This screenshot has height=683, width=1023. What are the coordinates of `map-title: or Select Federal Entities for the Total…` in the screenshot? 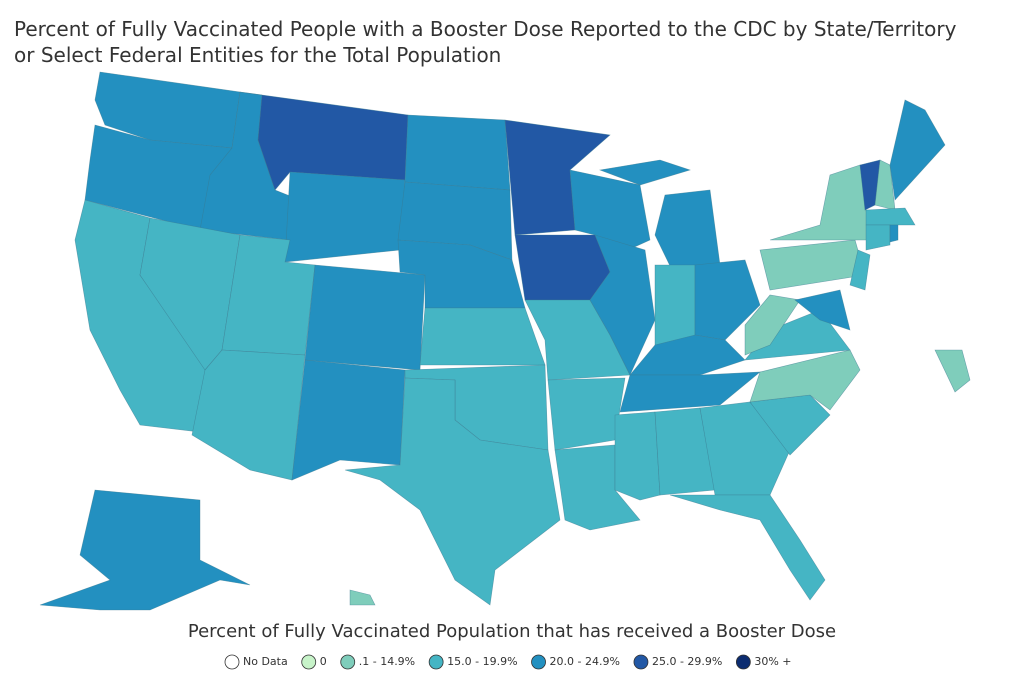 It's located at (257, 55).